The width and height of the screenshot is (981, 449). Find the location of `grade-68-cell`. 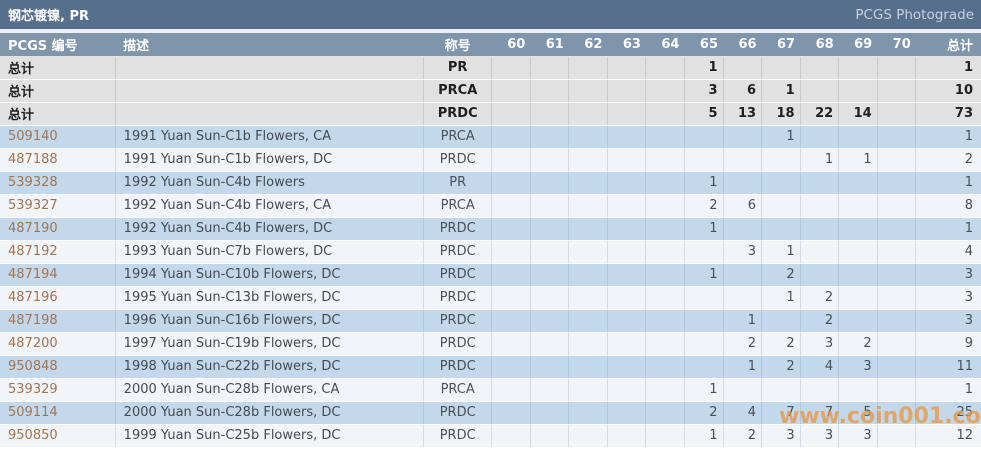

grade-68-cell is located at coordinates (820, 390).